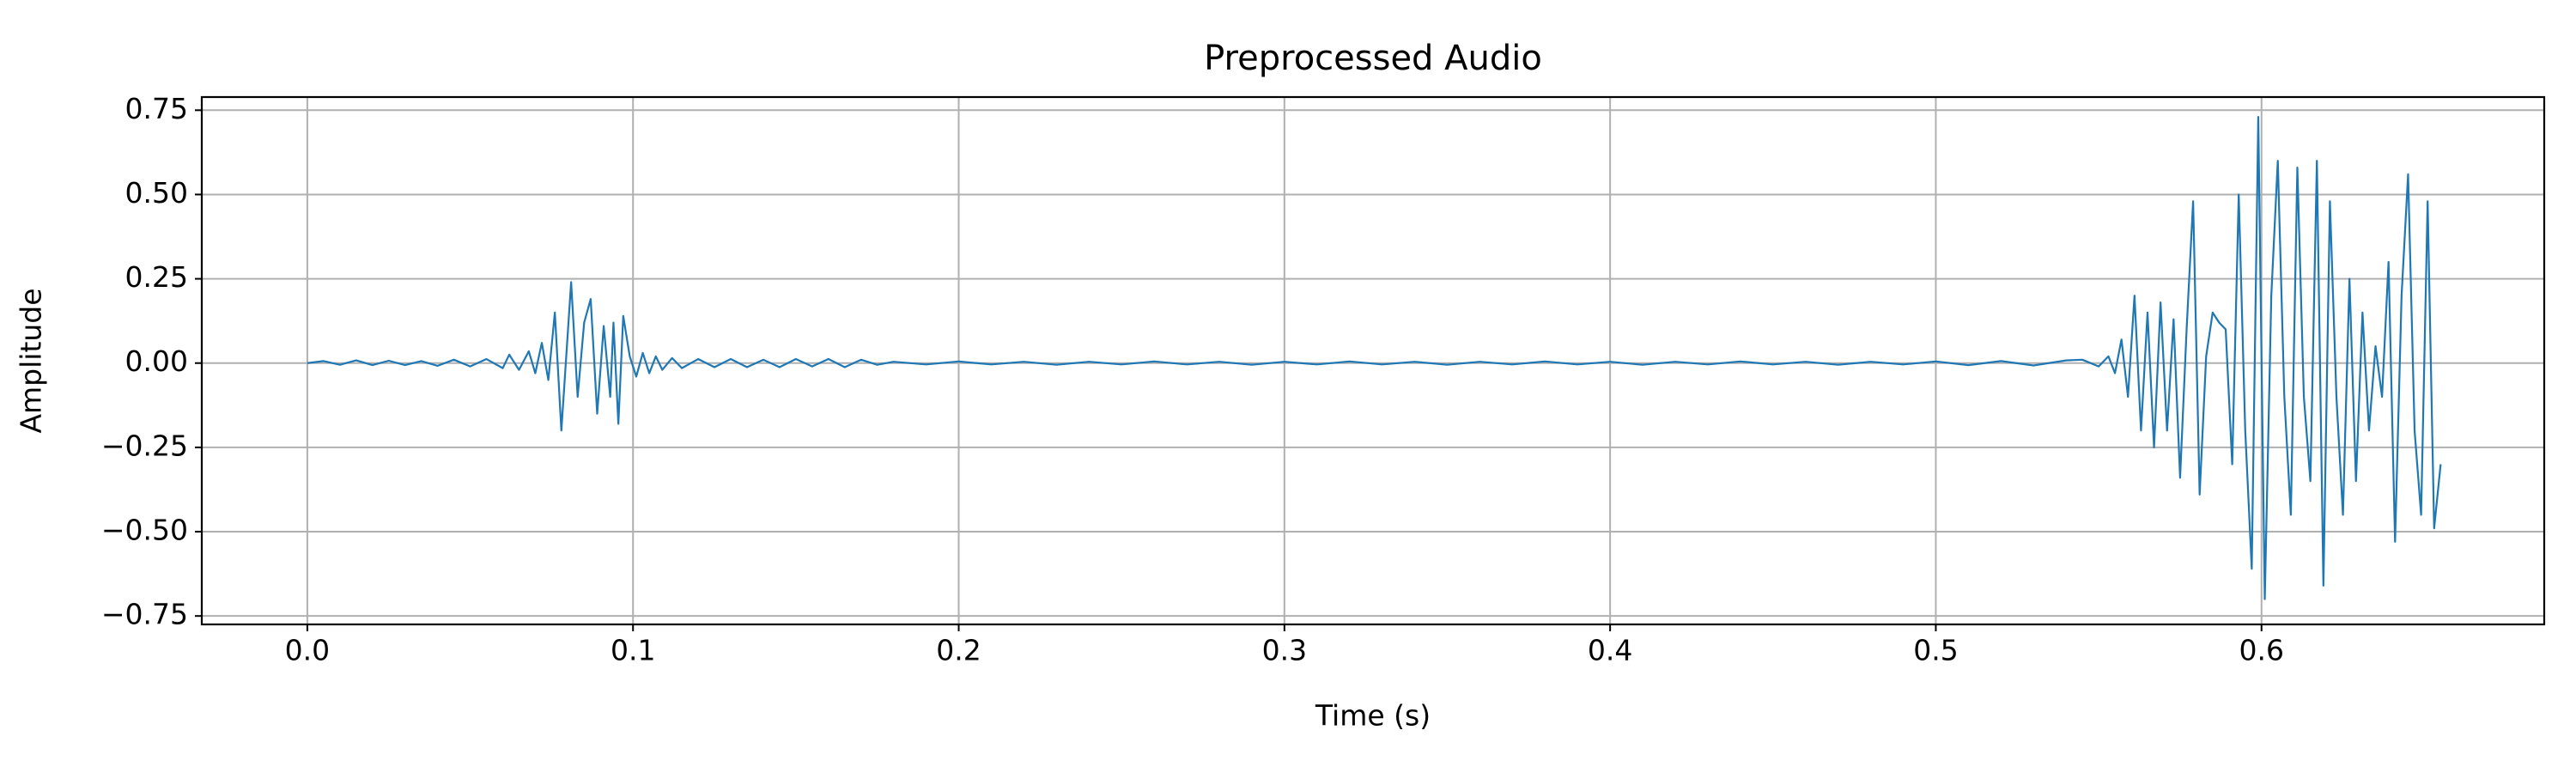 The image size is (2576, 773). Describe the element at coordinates (144, 445) in the screenshot. I see `y-tick-label: −0.25` at that location.